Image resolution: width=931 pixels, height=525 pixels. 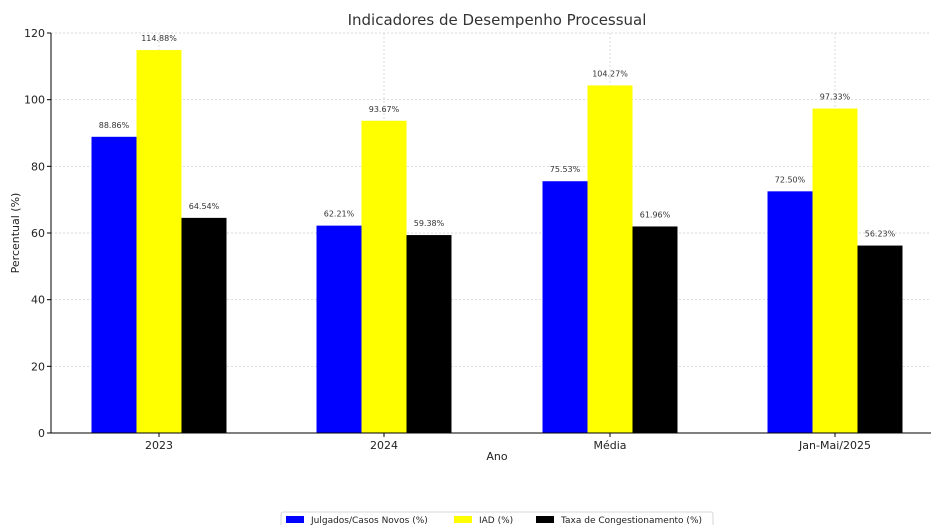 I want to click on x-ticks: 2023 2024 Média Jan-Mai/2025, so click(x=508, y=442).